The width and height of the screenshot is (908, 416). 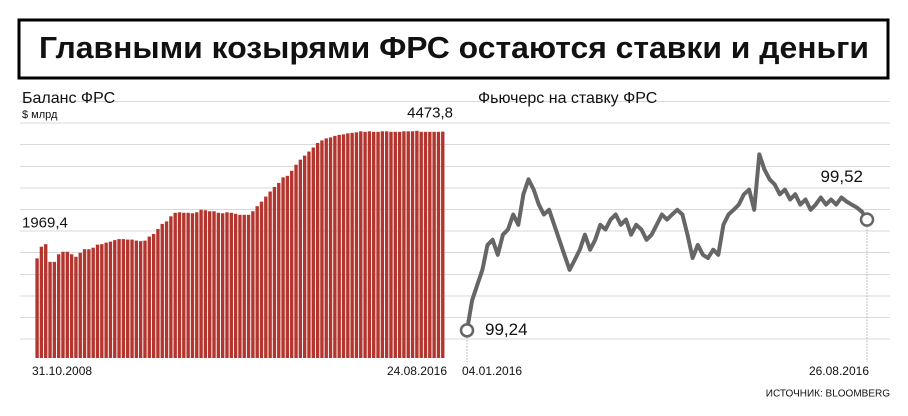 What do you see at coordinates (839, 371) in the screenshot?
I see `x-tick-label: 26.08.2016` at bounding box center [839, 371].